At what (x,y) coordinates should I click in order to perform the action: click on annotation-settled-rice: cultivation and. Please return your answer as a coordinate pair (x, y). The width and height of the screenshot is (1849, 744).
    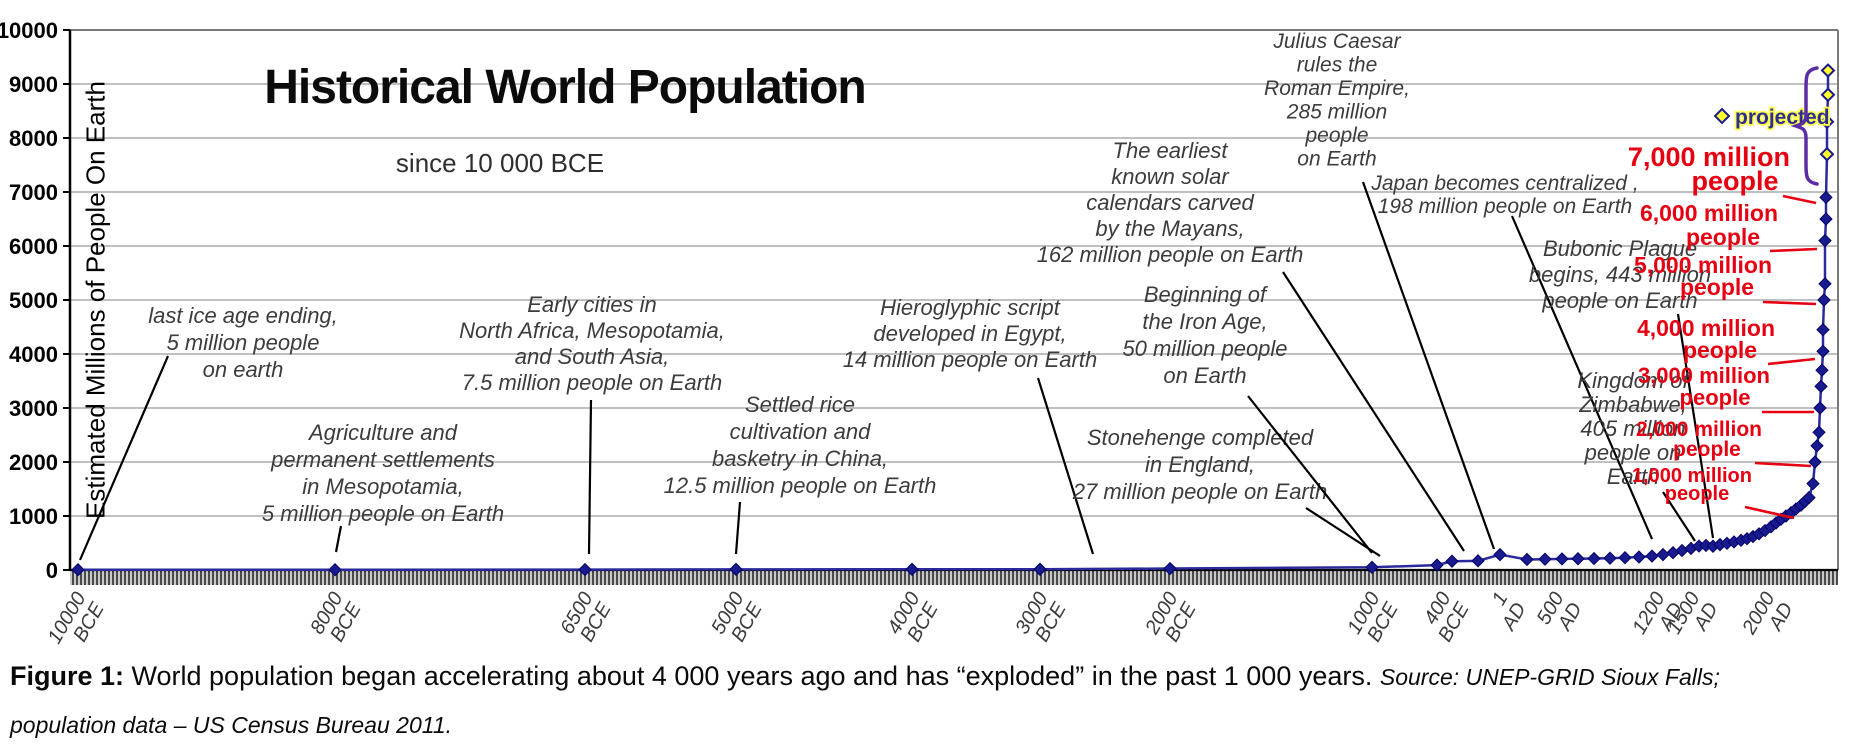
    Looking at the image, I should click on (800, 431).